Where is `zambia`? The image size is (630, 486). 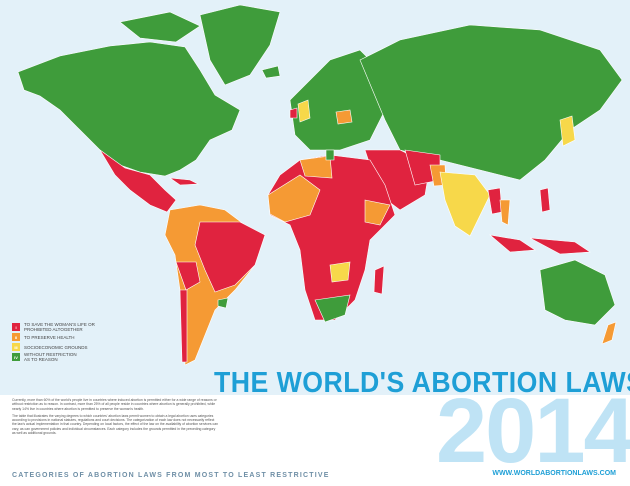 zambia is located at coordinates (340, 272).